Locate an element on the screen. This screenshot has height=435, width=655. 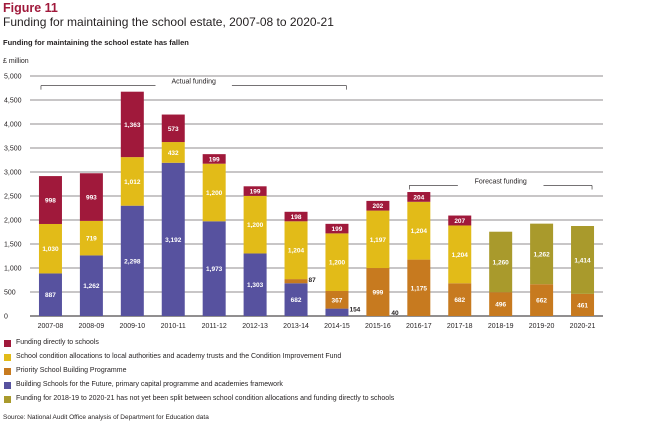
bar-value-label: 202 is located at coordinates (377, 206).